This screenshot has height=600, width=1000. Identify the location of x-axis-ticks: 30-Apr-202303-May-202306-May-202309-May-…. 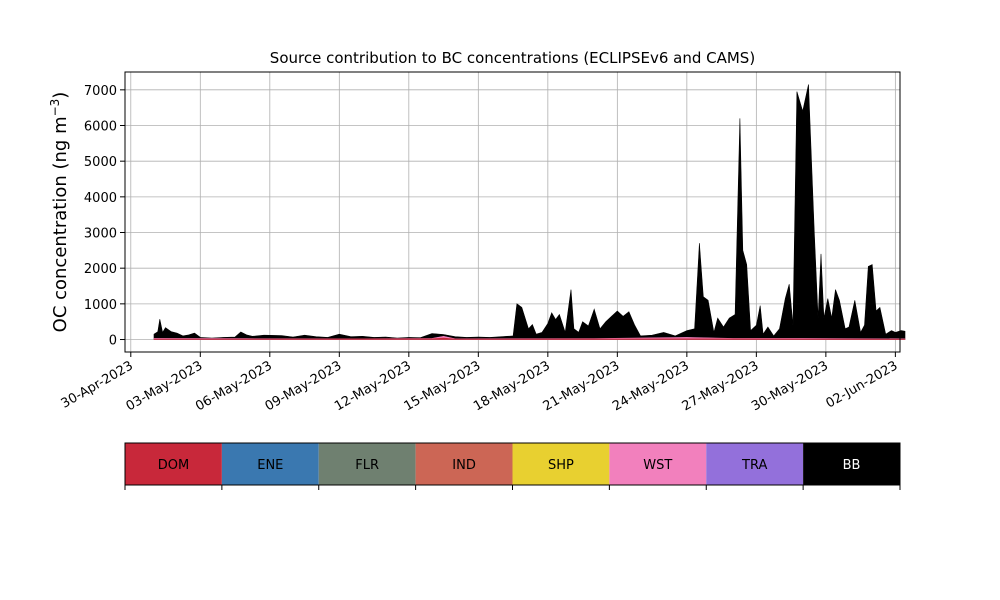
(480, 383).